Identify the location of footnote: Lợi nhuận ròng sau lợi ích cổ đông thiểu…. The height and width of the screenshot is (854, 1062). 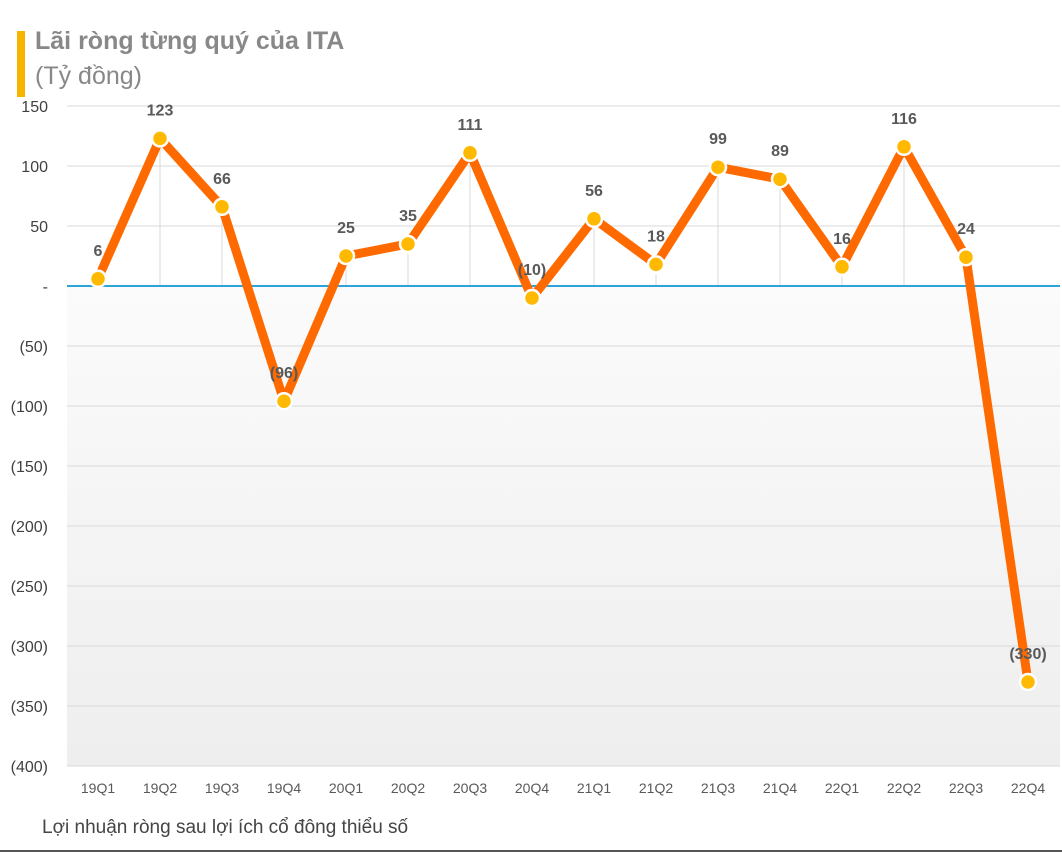
(225, 827).